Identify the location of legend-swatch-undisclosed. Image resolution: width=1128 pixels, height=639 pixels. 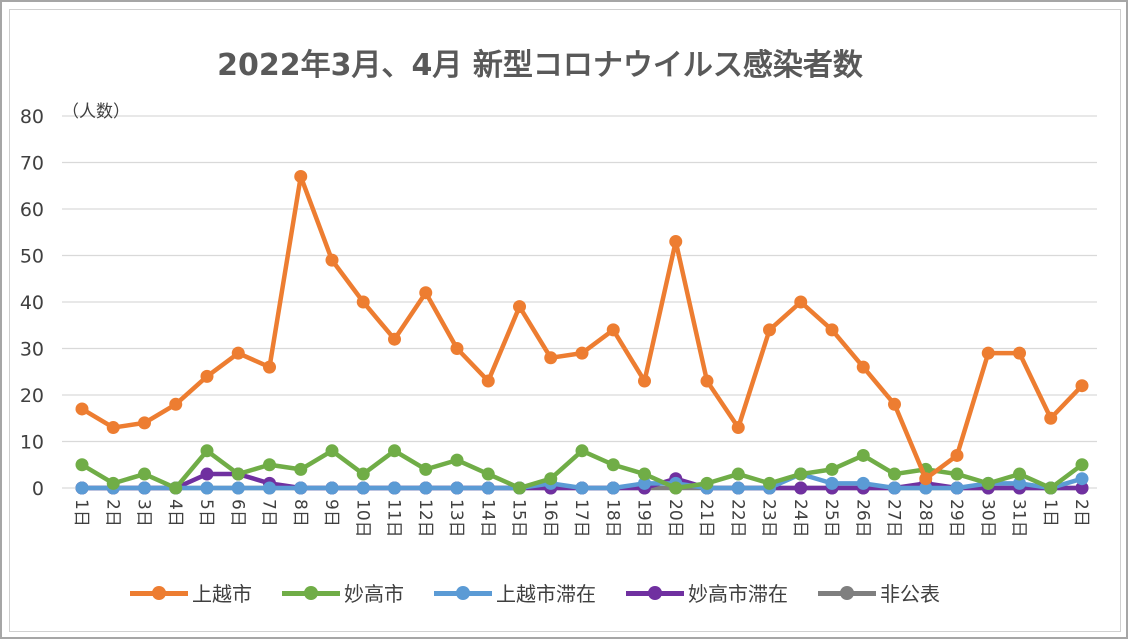
(847, 593).